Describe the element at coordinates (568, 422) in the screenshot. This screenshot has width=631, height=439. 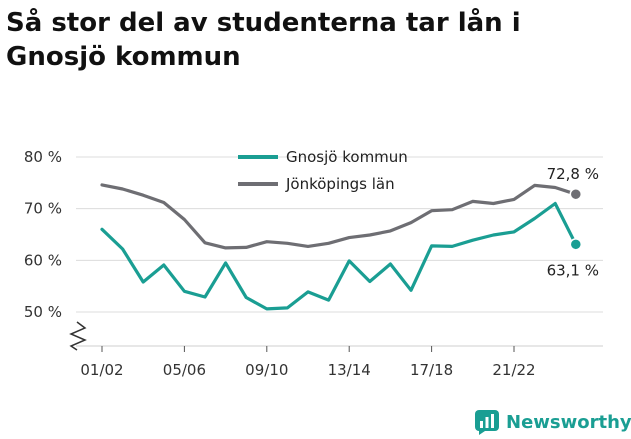
I see `brand-name: Newsworthy` at that location.